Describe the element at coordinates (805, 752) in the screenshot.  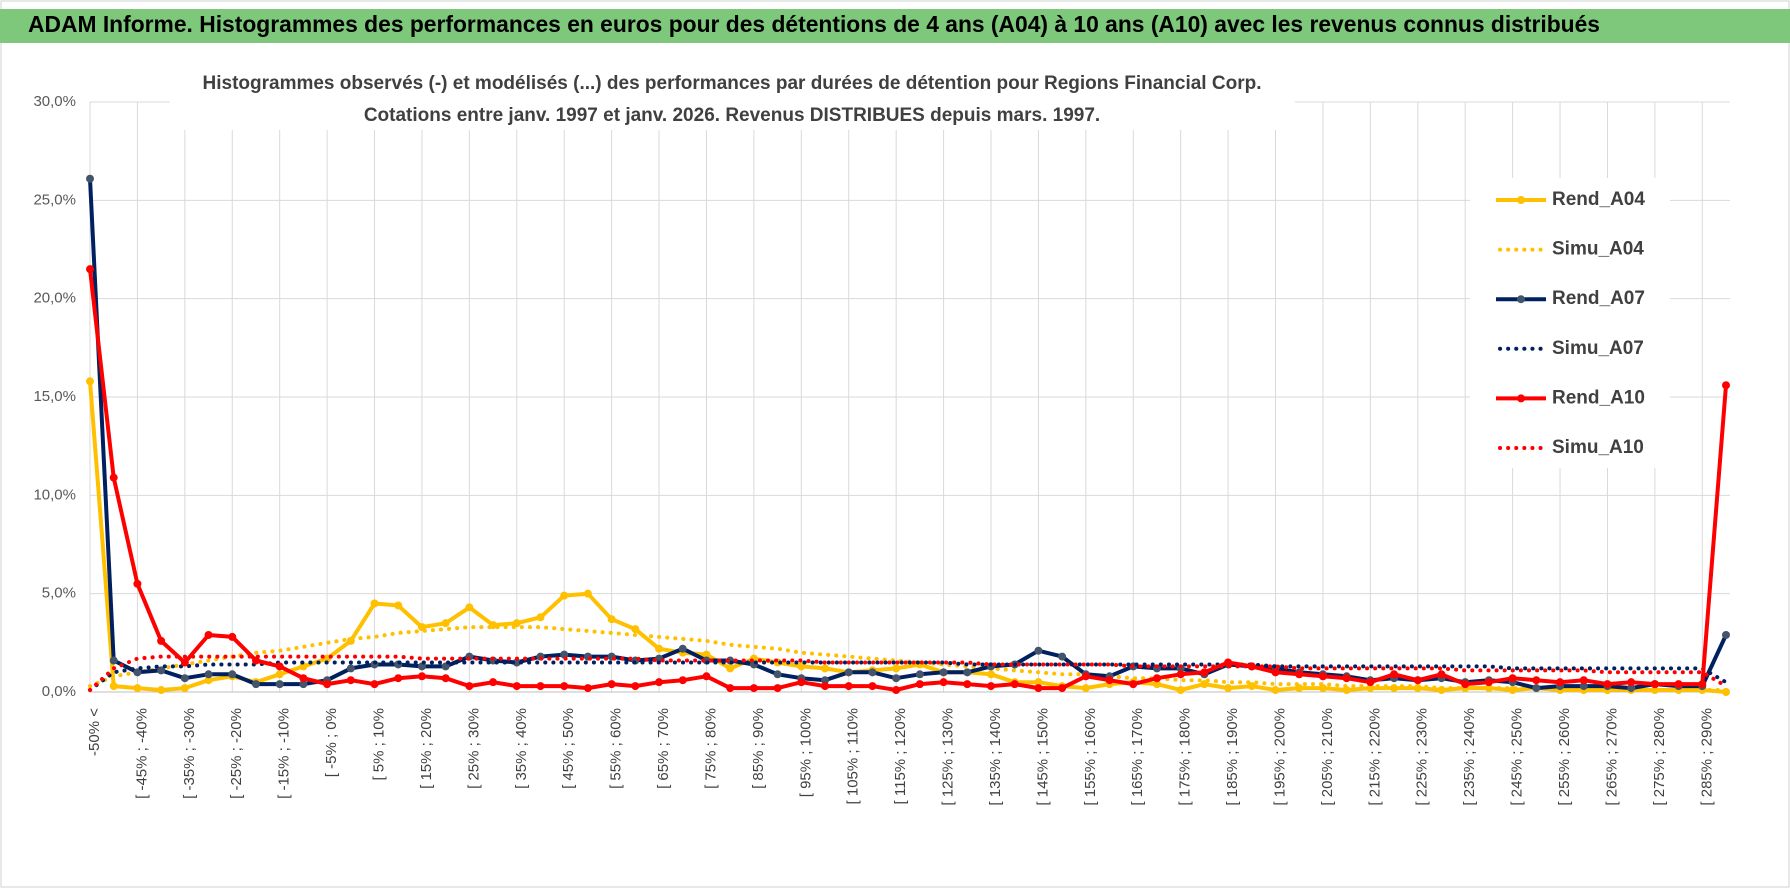
I see `x-tick-label: [ 95% ; 100%` at that location.